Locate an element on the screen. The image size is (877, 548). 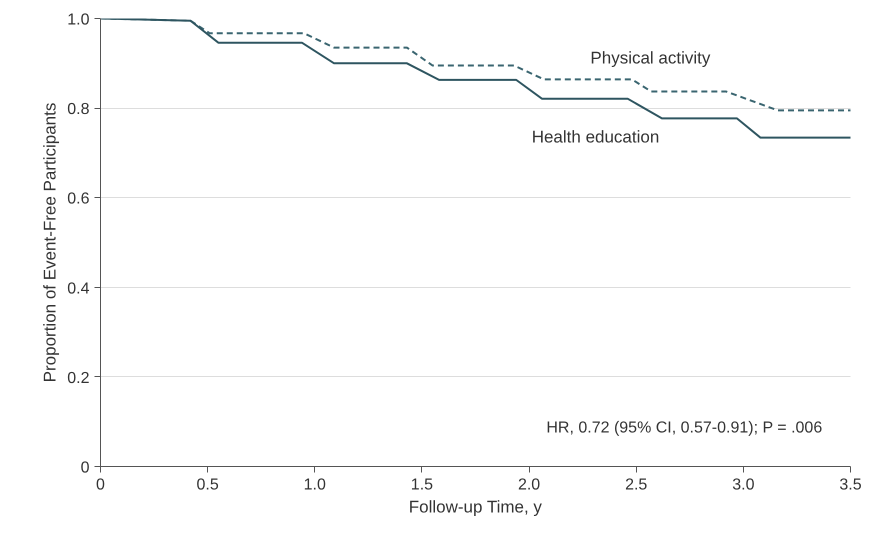
y-tick-label: 0.6 is located at coordinates (78, 199).